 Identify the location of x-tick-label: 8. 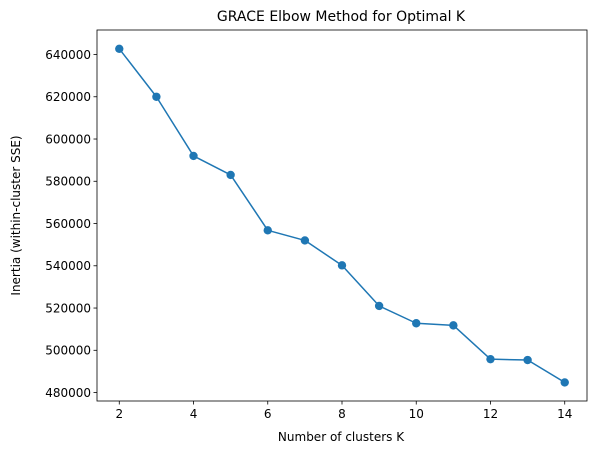
(342, 414).